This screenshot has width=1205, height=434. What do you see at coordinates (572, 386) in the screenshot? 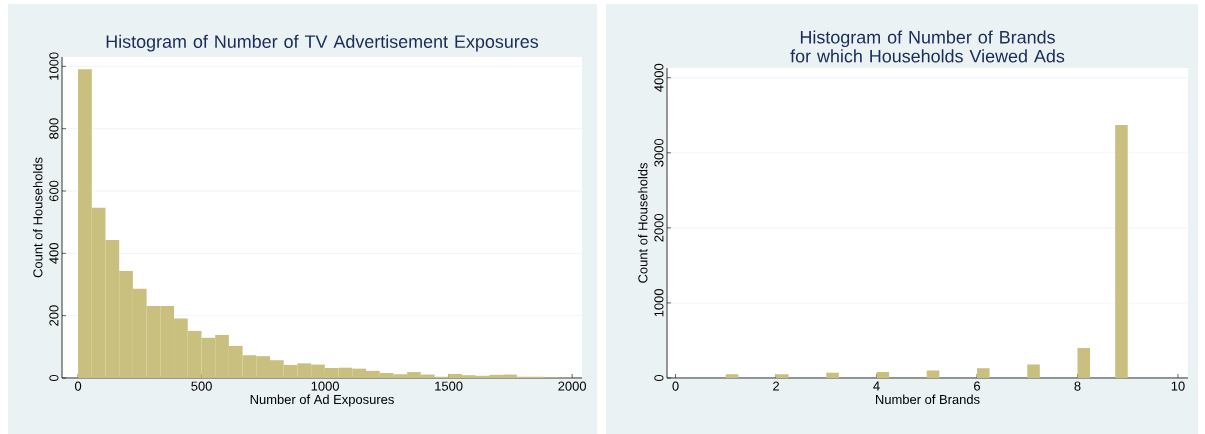
I see `x-tick-label: 2000` at bounding box center [572, 386].